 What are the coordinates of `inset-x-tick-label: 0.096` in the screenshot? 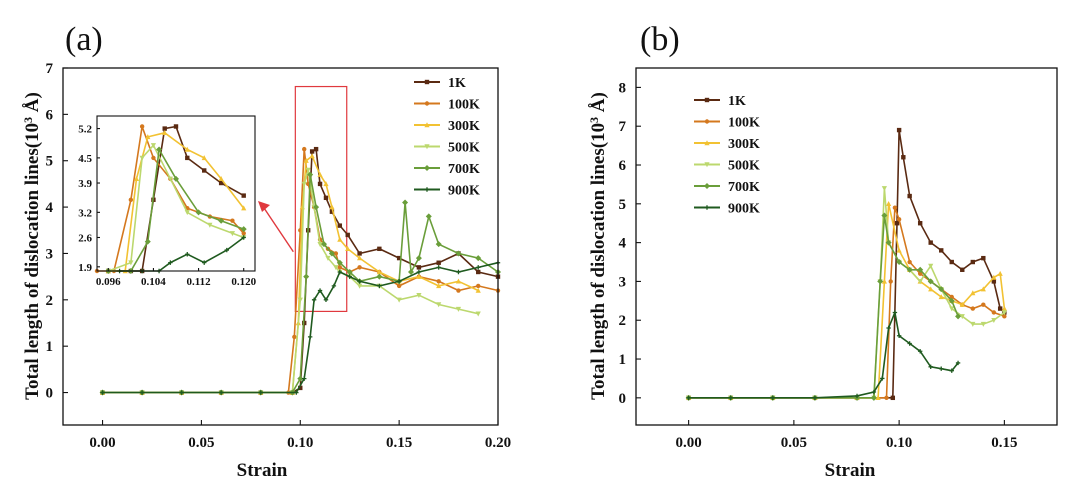 It's located at (108, 282).